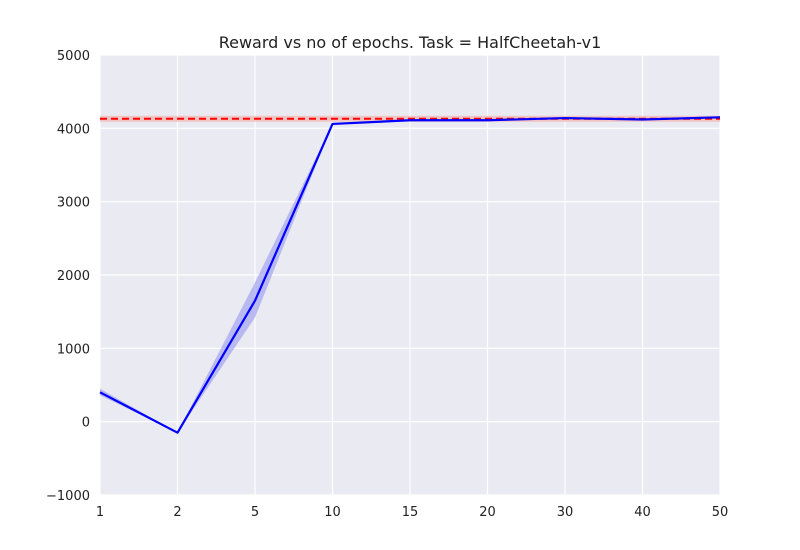  I want to click on x-tick-labels: 1 2 5 10 15 20 30 40 50, so click(412, 512).